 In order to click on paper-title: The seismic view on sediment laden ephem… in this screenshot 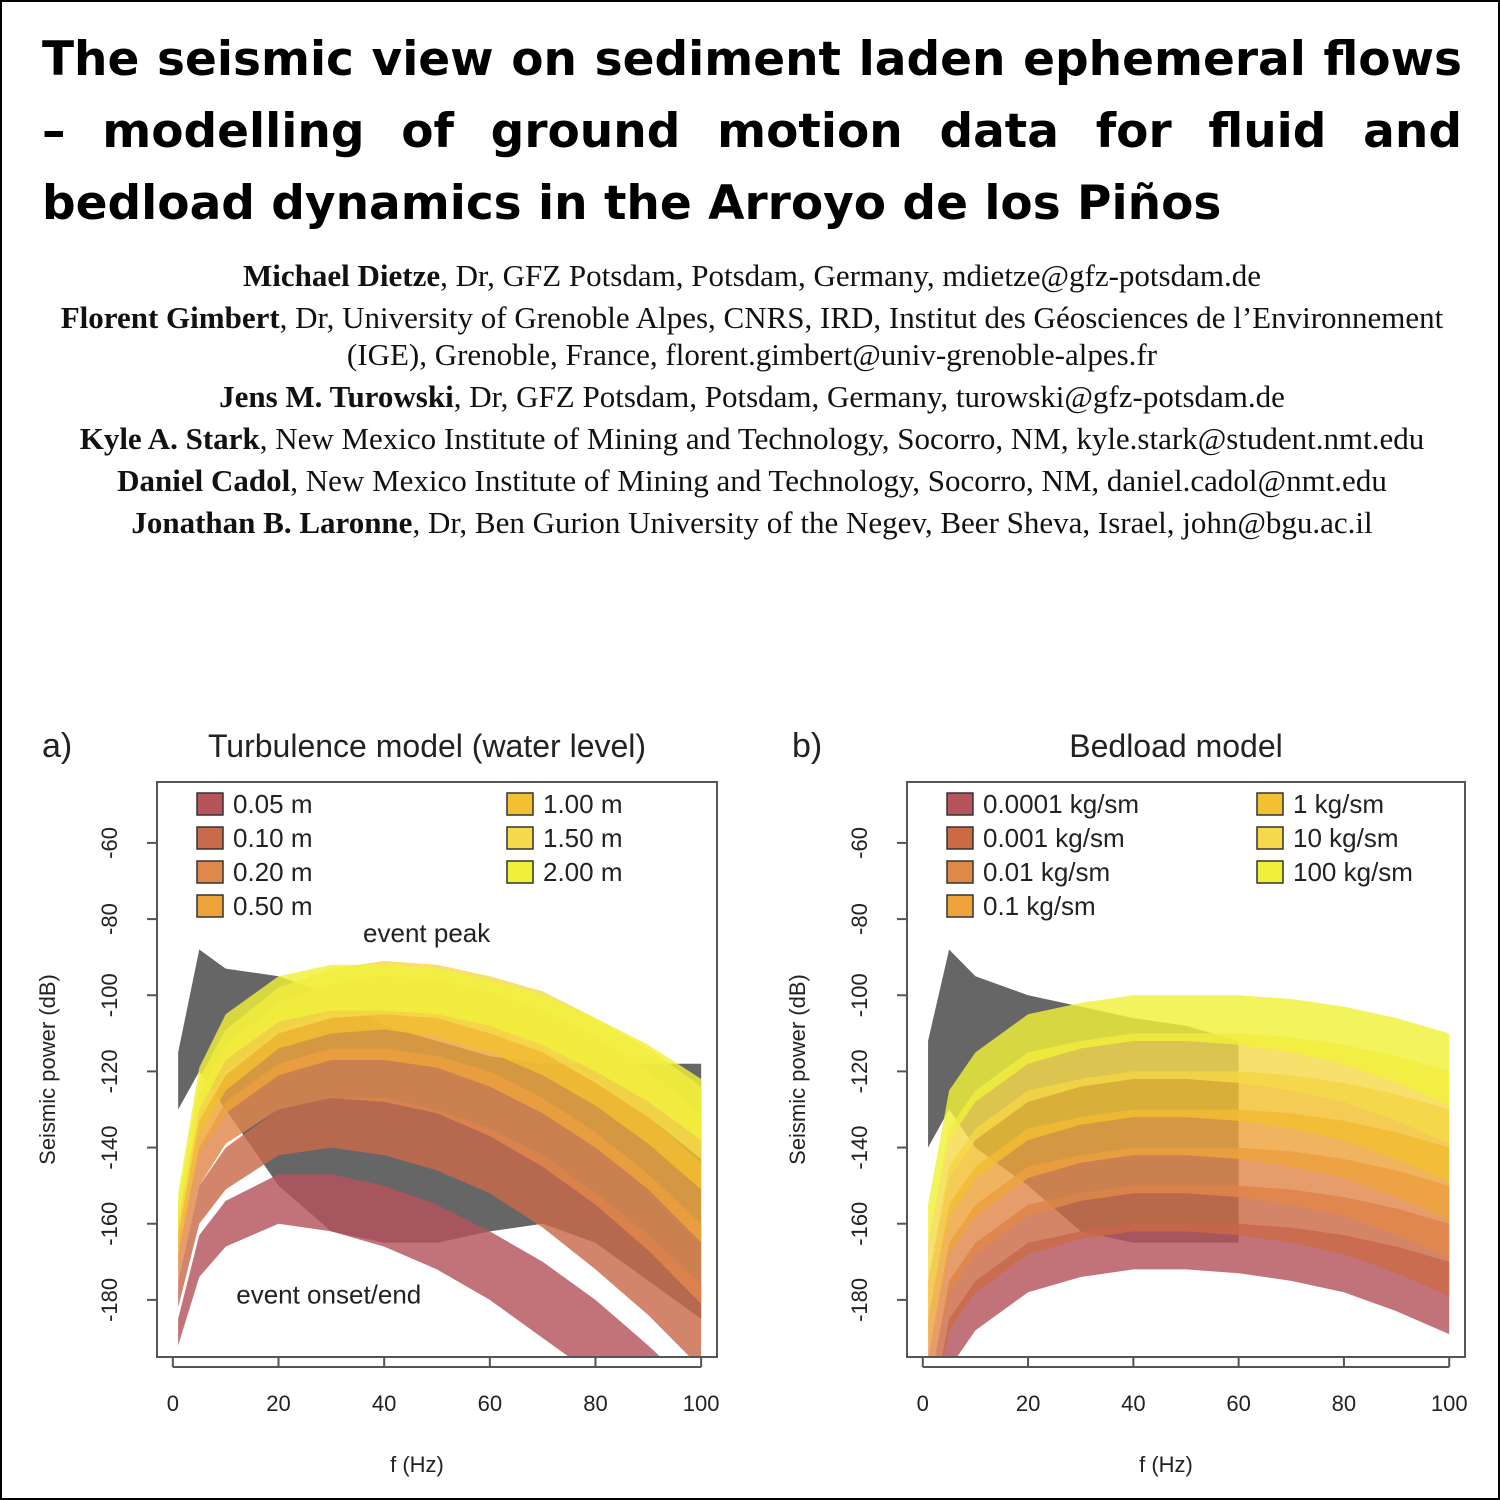, I will do `click(752, 131)`.